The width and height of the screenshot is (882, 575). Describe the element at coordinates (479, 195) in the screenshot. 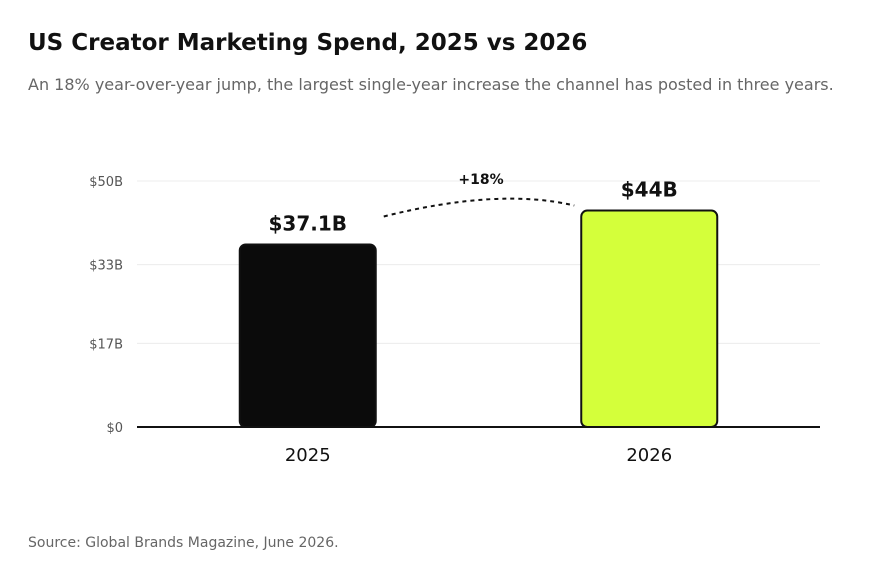

I see `growth-annotation: +18%` at that location.